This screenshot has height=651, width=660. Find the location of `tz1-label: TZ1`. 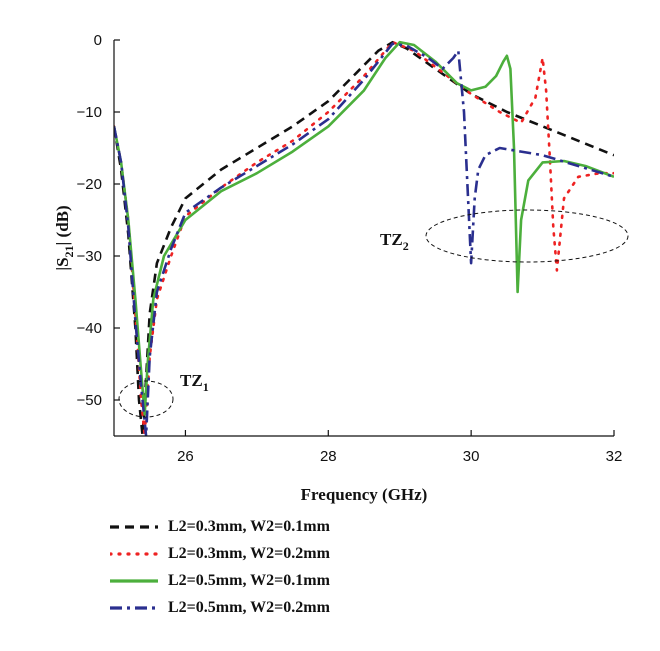

tz1-label: TZ1 is located at coordinates (194, 382).